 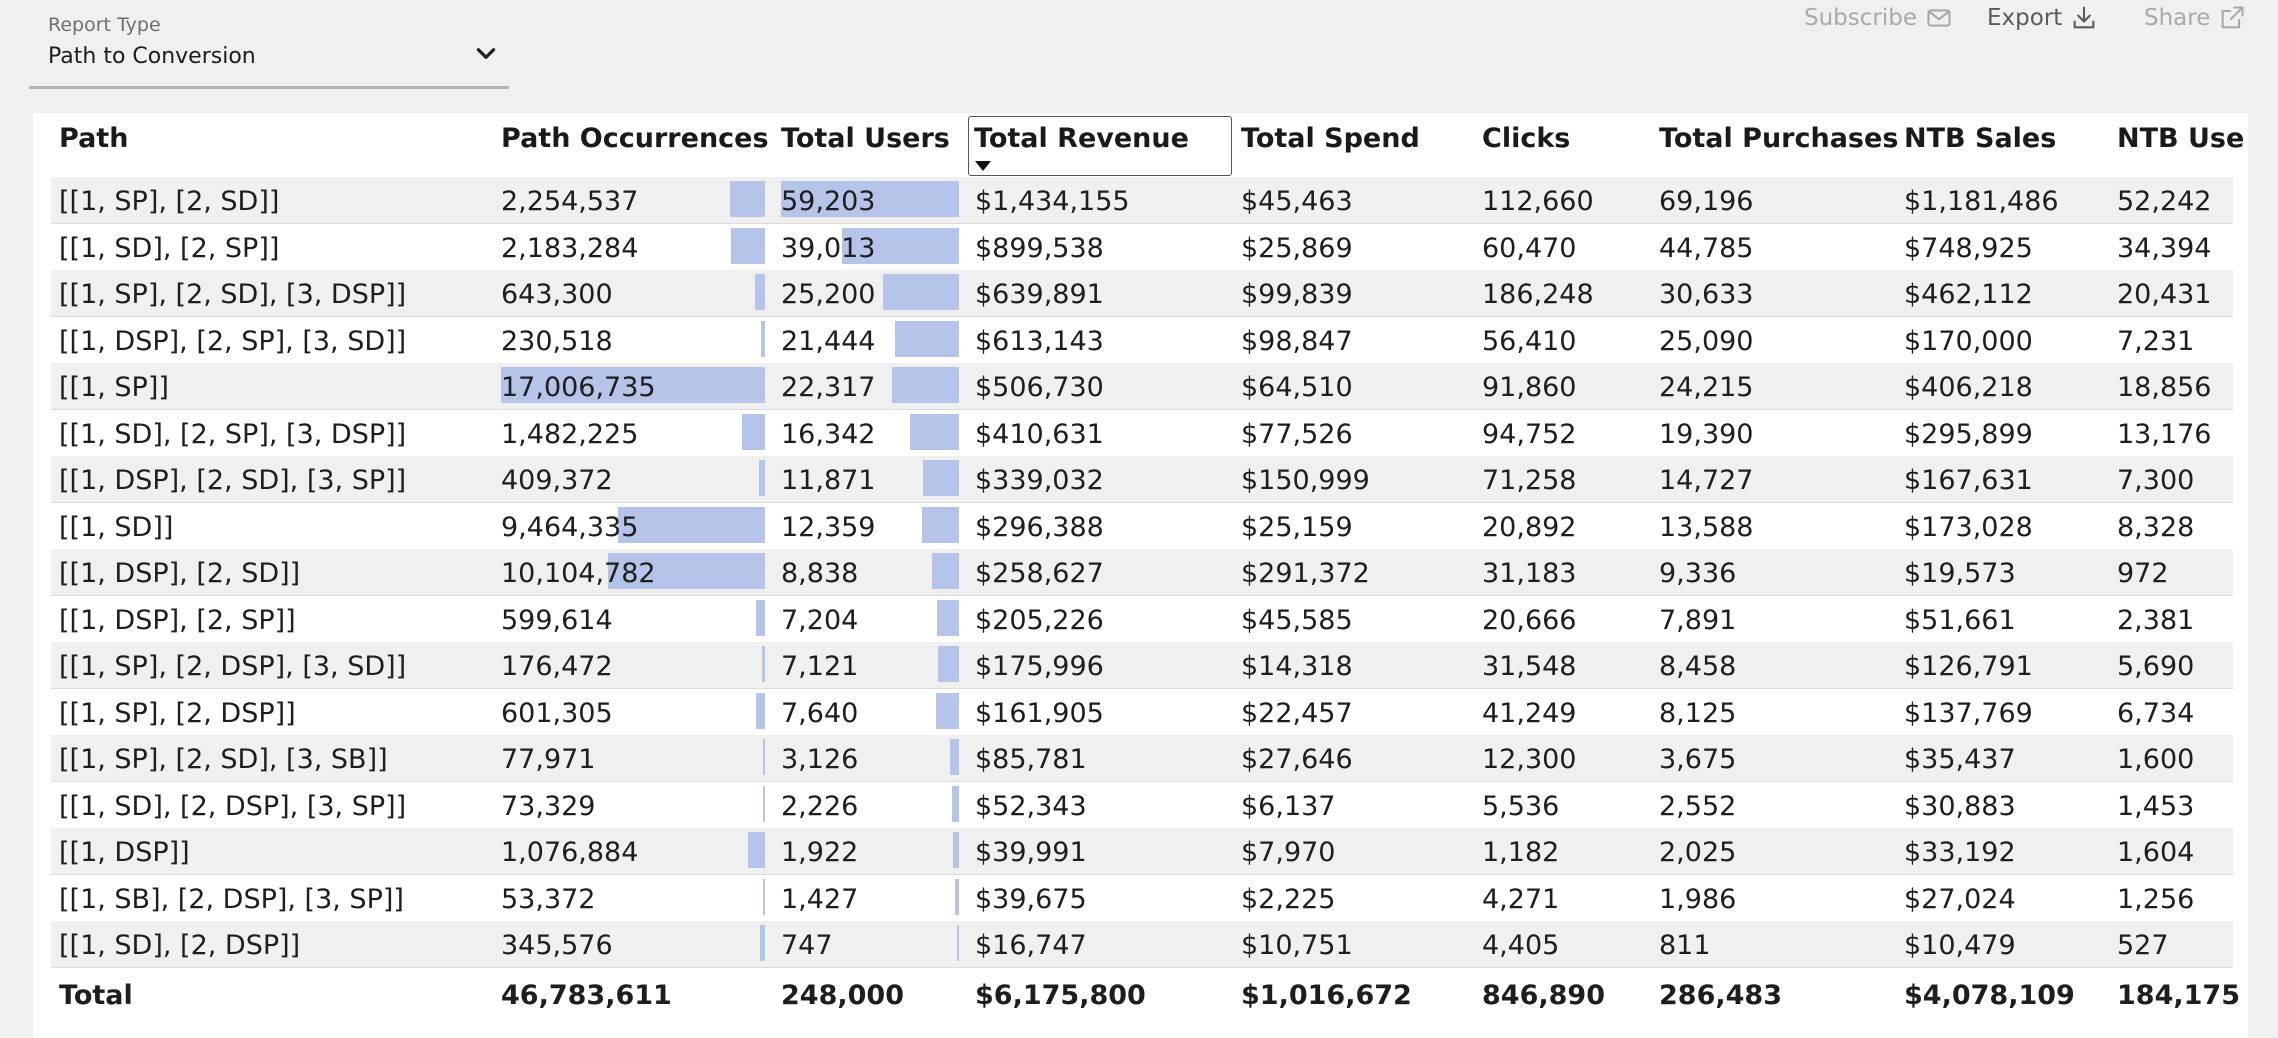 I want to click on cell-path-text: [[1, DSP], [2, SD], [3, SP]], so click(x=233, y=480).